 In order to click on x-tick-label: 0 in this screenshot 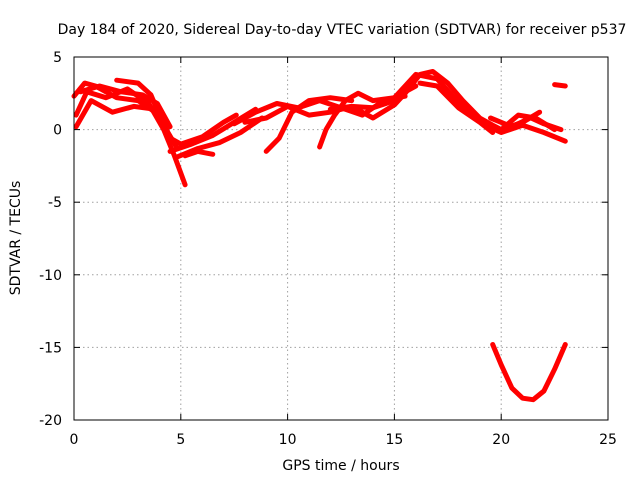, I will do `click(74, 440)`.